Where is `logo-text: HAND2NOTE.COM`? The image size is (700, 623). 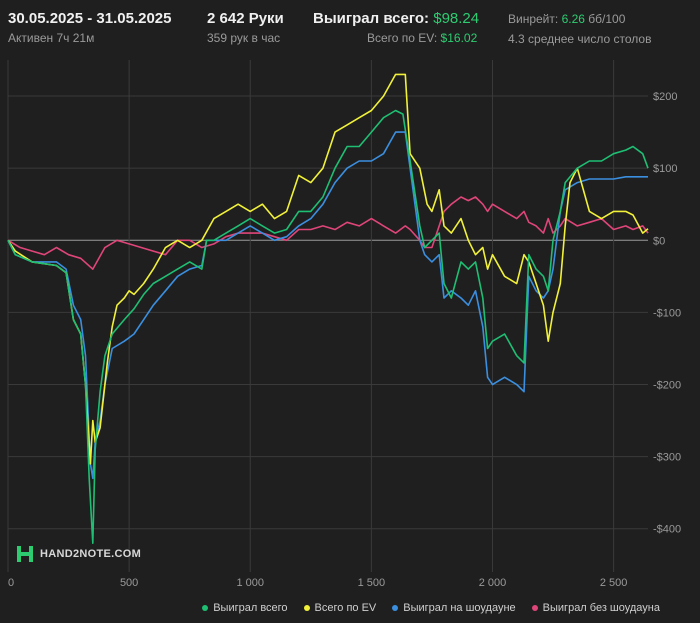
logo-text: HAND2NOTE.COM is located at coordinates (91, 554).